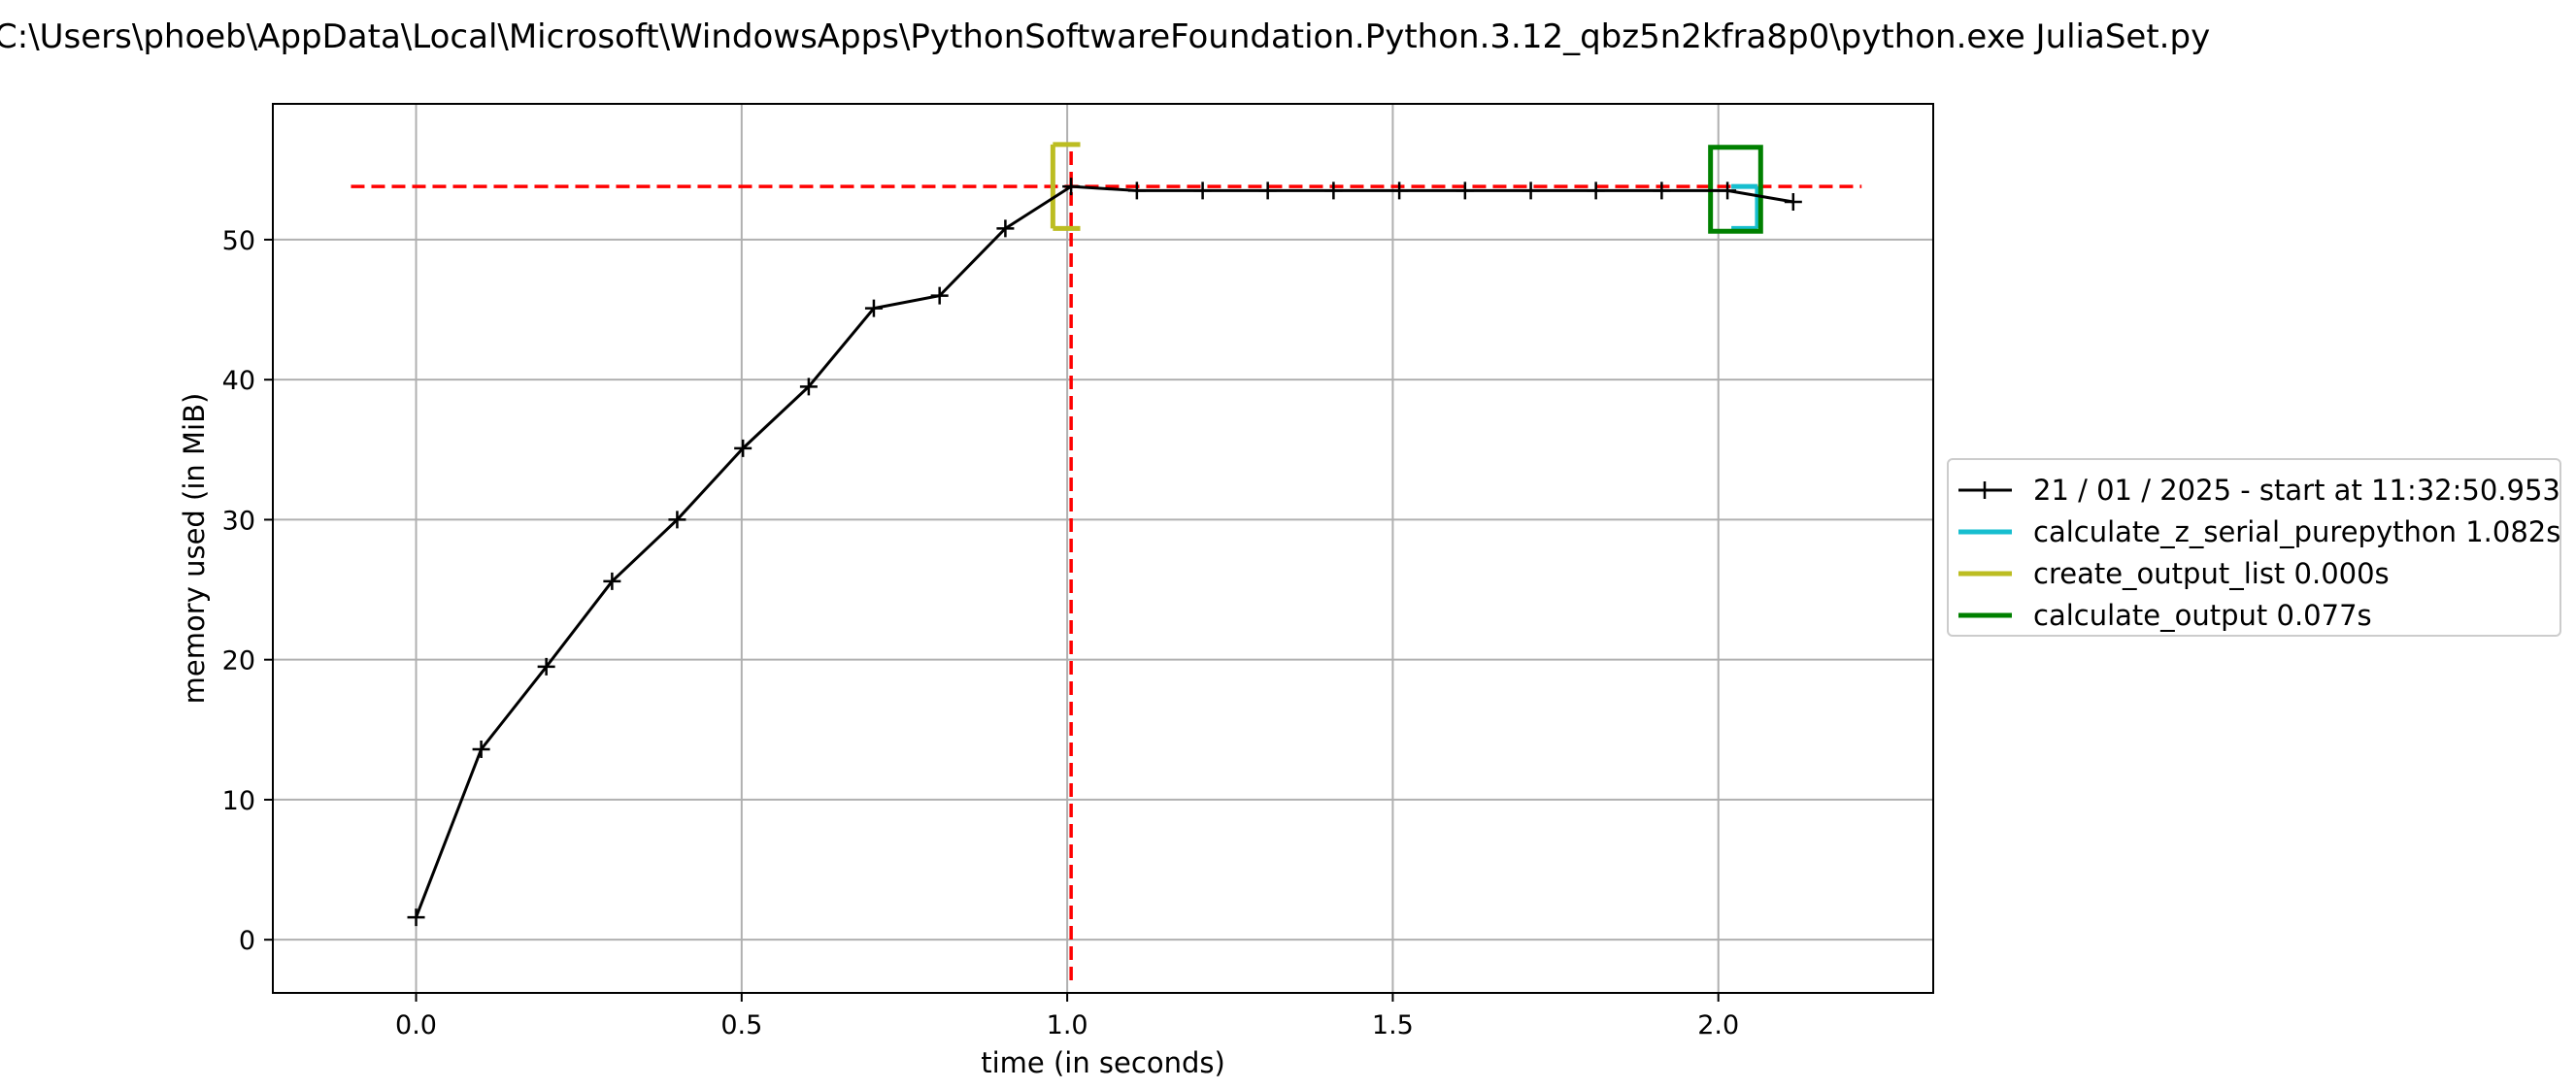 Image resolution: width=2576 pixels, height=1089 pixels. Describe the element at coordinates (239, 381) in the screenshot. I see `y-tick-label: 40` at that location.